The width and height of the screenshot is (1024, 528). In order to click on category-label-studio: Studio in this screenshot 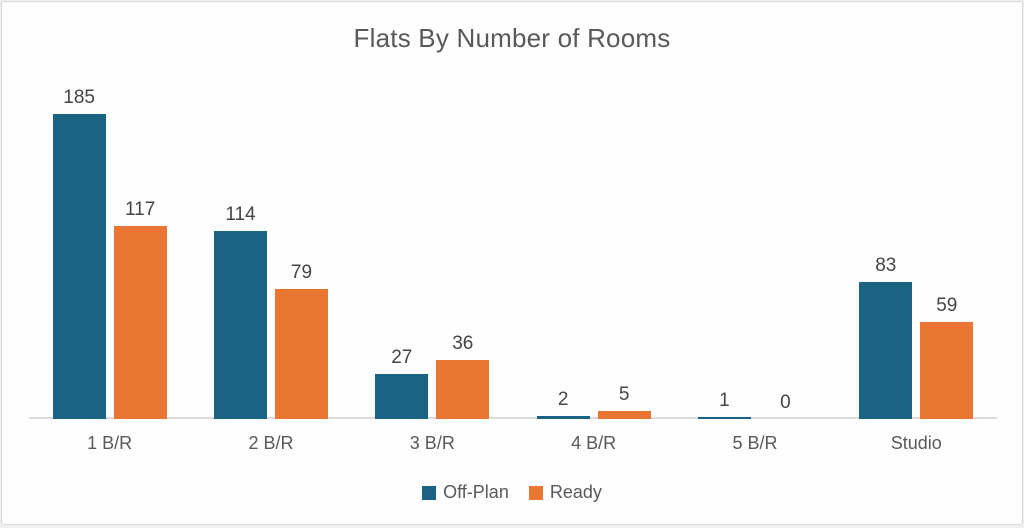, I will do `click(916, 443)`.